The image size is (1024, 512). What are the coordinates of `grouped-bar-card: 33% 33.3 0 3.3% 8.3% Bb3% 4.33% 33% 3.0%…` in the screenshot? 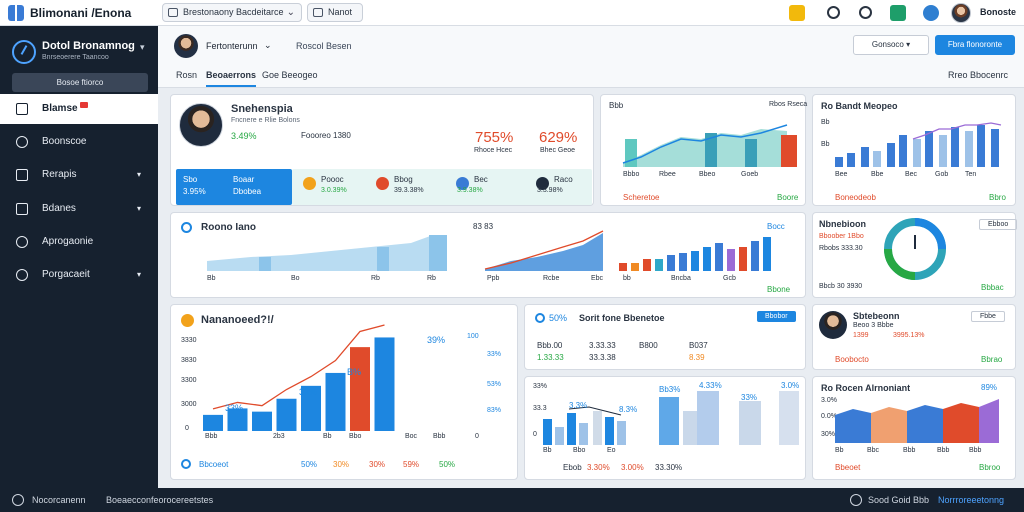 It's located at (665, 428).